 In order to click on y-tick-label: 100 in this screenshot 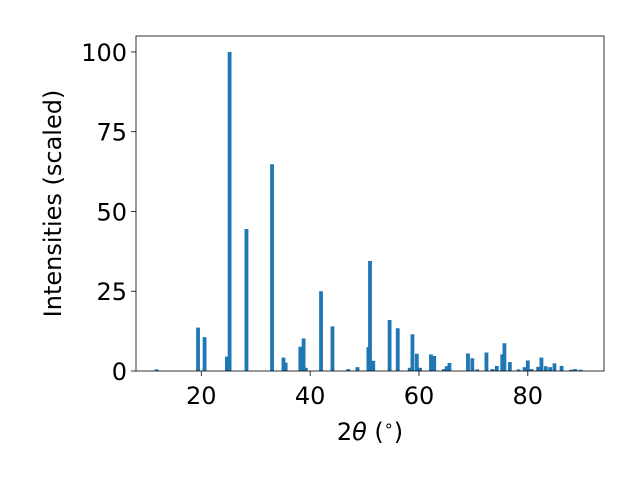, I will do `click(104, 53)`.